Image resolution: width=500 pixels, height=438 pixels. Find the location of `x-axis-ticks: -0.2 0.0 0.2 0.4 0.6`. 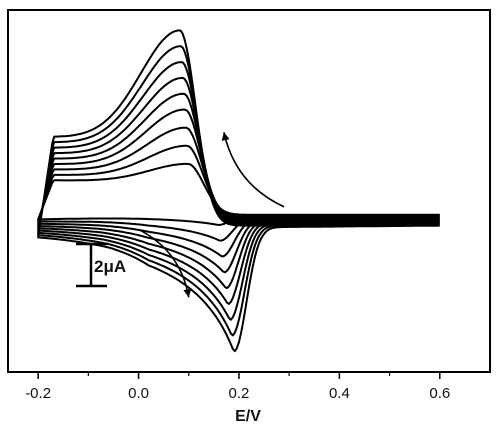

x-axis-ticks: -0.2 0.0 0.2 0.4 0.6 is located at coordinates (237, 387).